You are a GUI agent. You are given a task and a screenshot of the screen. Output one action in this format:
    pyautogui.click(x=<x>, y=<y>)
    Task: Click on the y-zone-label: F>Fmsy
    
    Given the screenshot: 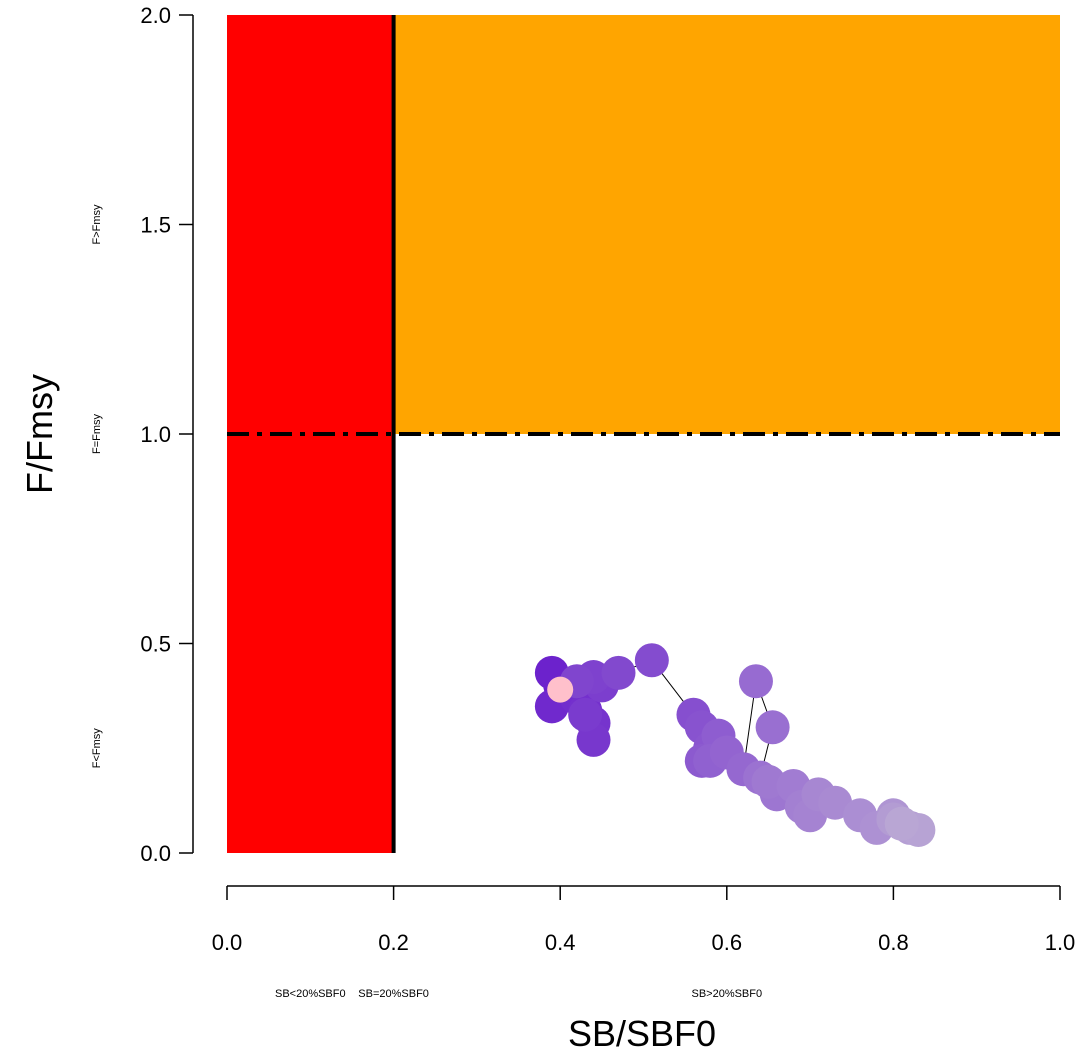 What is the action you would take?
    pyautogui.click(x=97, y=224)
    